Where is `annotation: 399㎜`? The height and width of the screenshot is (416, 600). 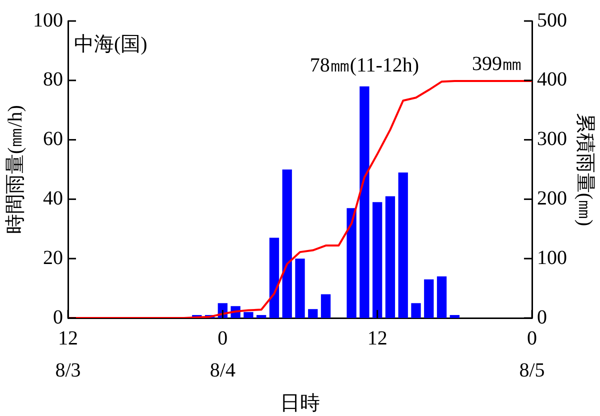
annotation: 399㎜ is located at coordinates (497, 64).